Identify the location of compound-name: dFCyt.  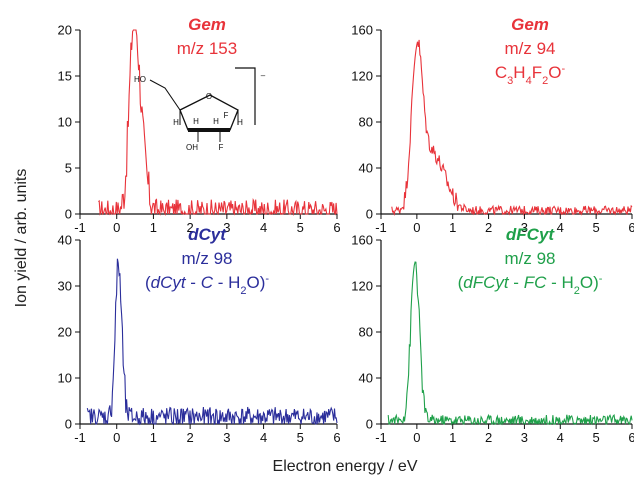
(531, 234).